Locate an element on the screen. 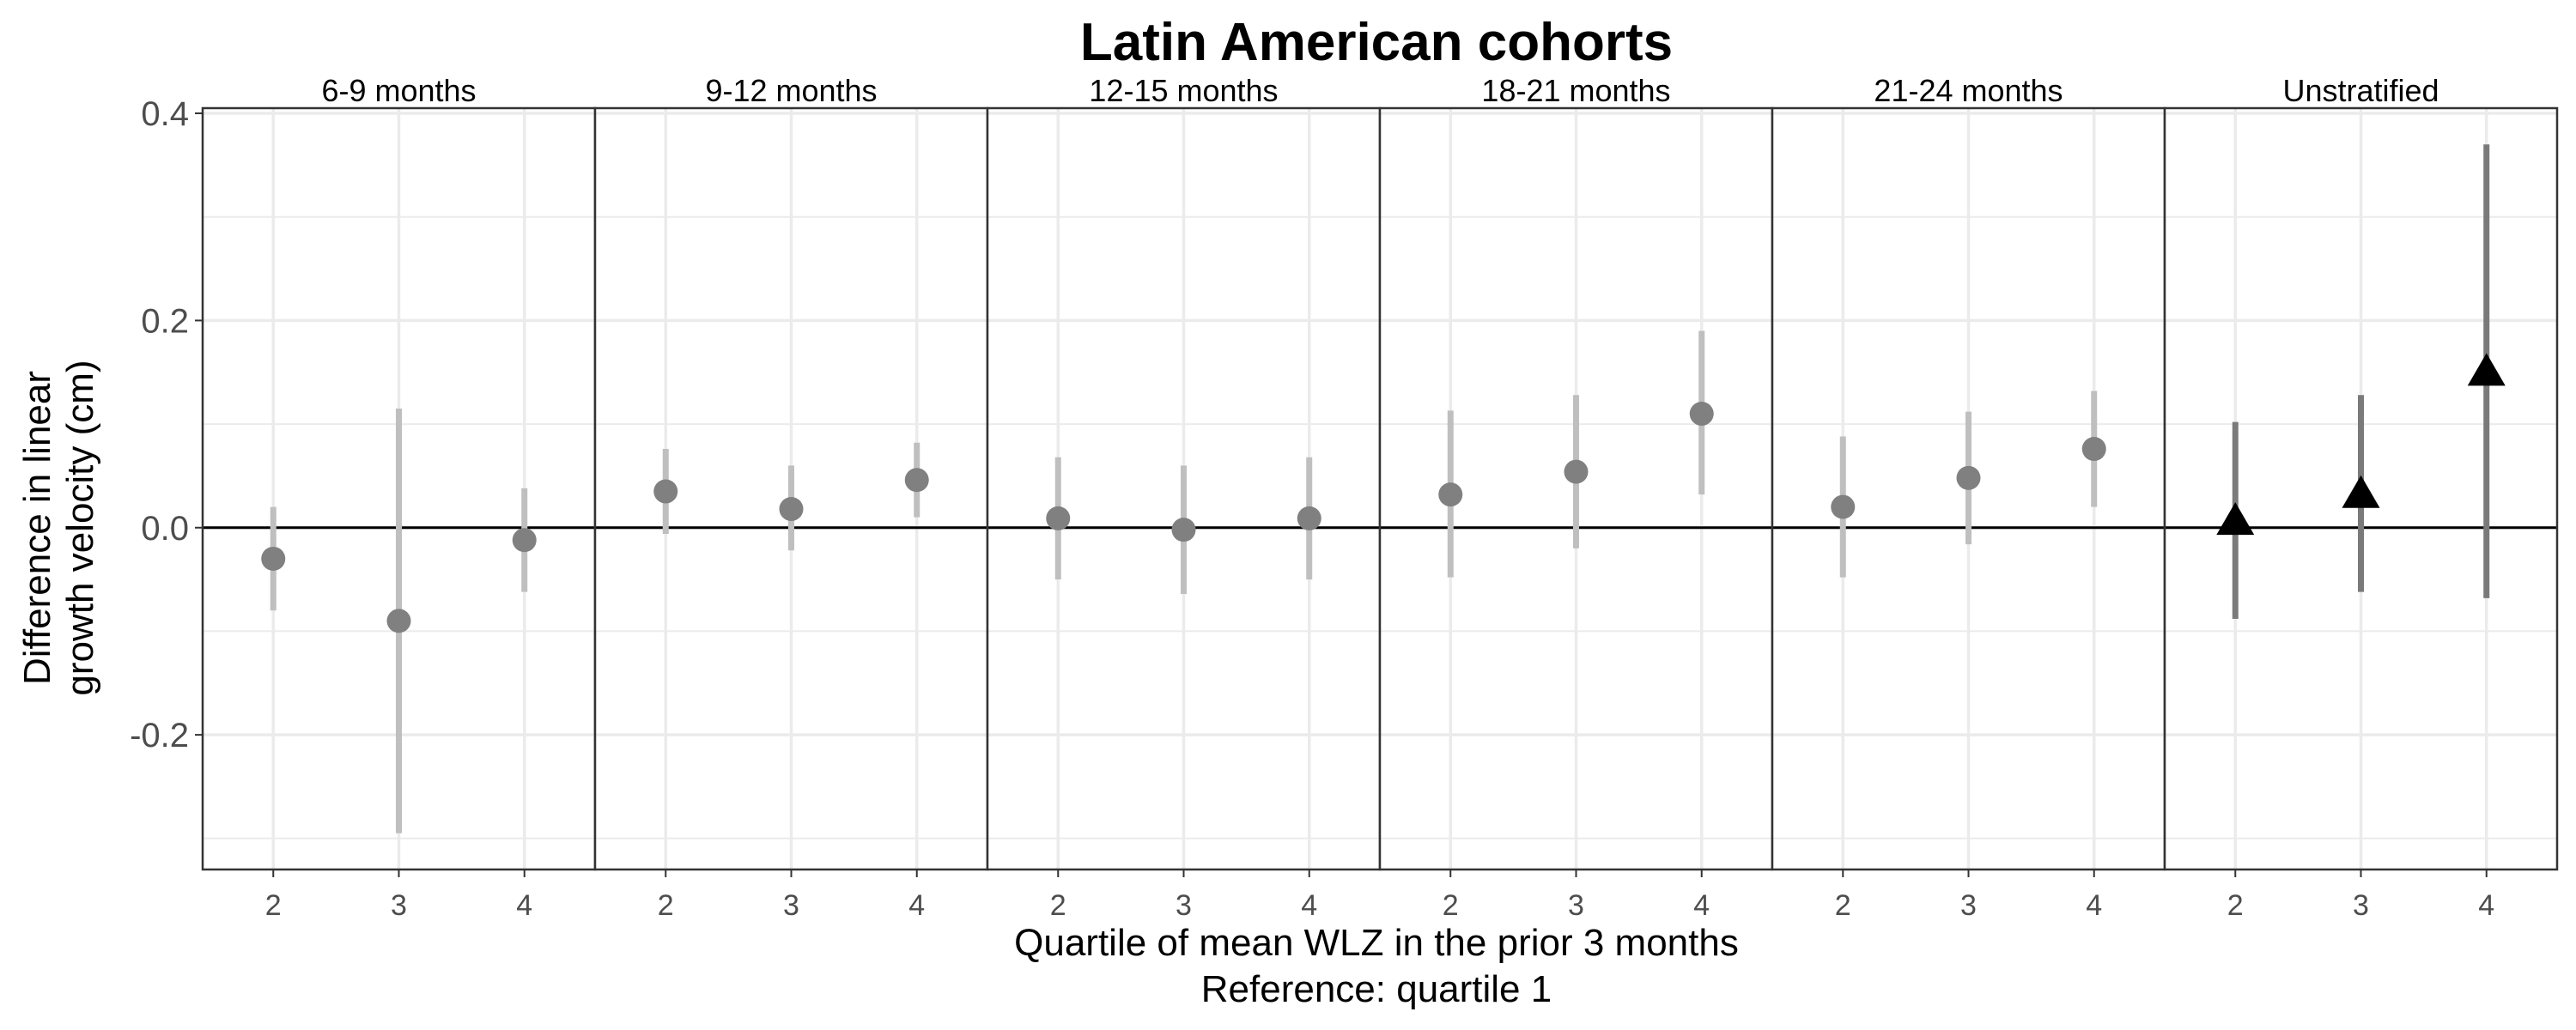 The height and width of the screenshot is (1030, 2576). panel-18-21-months: 2 3 4 18-21 months is located at coordinates (1576, 497).